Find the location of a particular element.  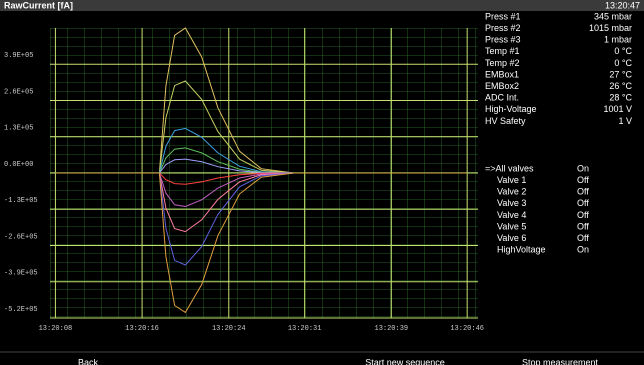

y-tick-label: 2.6E+05 is located at coordinates (18, 92).